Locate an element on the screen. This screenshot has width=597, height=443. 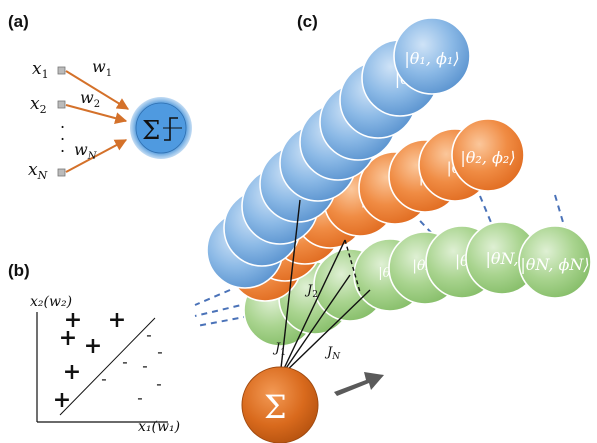
spin-state-label: |θN, ϕN⟩ is located at coordinates (554, 264).